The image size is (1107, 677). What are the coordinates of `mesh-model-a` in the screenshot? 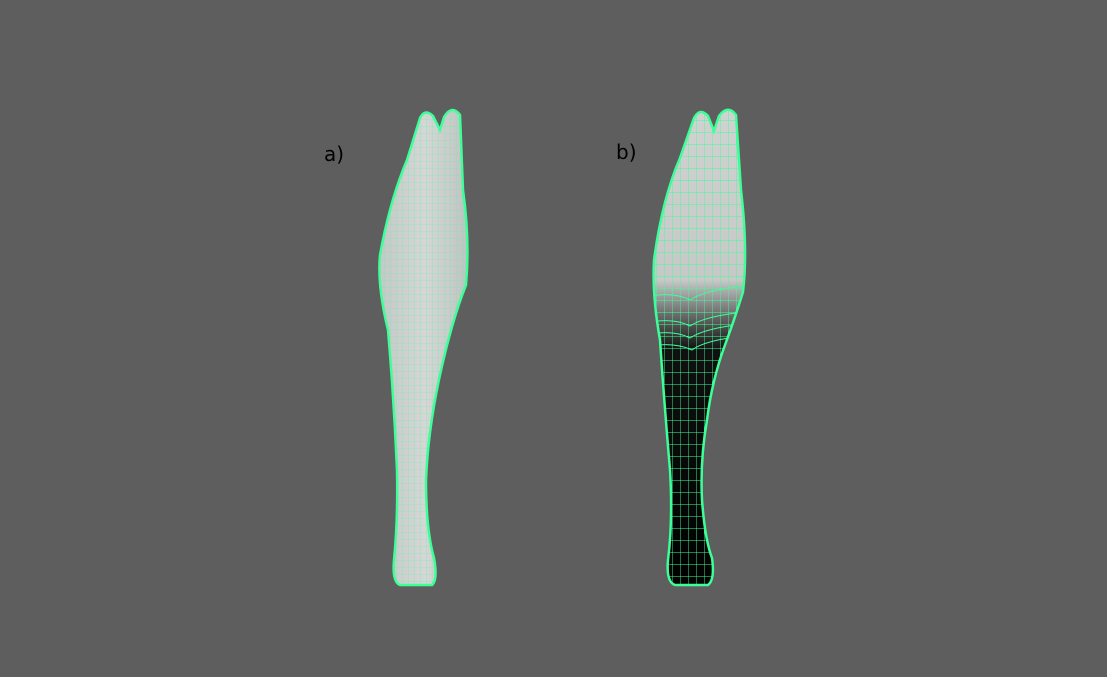 It's located at (425, 350).